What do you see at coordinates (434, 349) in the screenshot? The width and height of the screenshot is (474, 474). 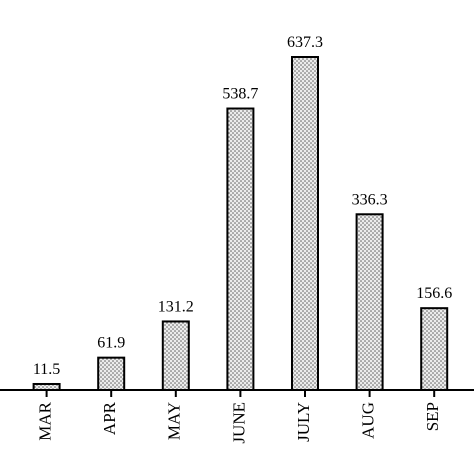 I see `bar-sep` at bounding box center [434, 349].